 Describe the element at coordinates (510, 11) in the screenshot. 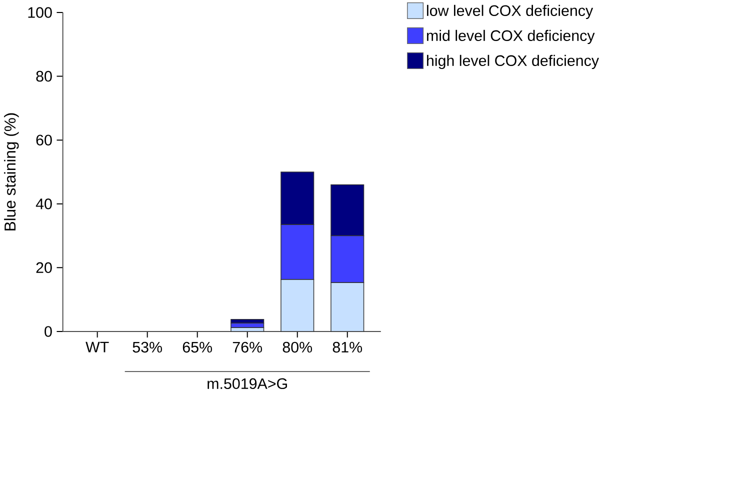

I see `legend-label: low level COX deficiency` at that location.